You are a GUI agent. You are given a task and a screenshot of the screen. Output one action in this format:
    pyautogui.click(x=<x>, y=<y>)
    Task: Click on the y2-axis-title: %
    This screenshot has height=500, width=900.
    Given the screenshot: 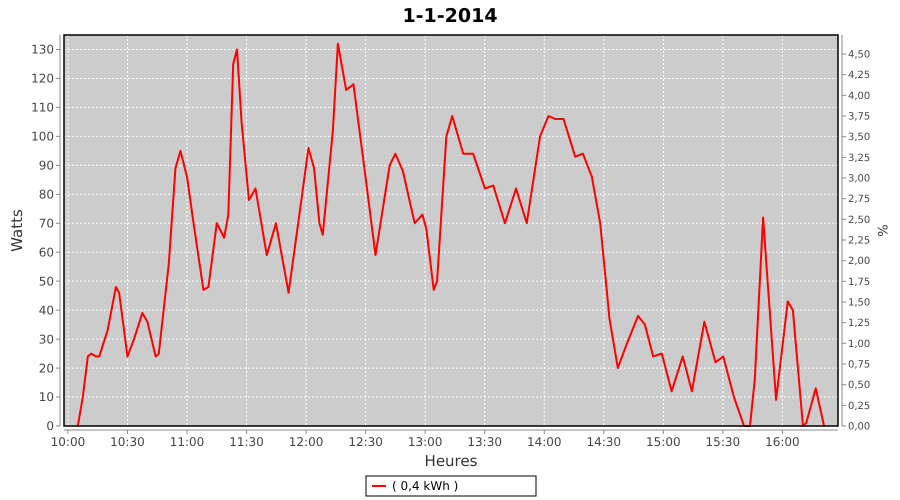 What is the action you would take?
    pyautogui.click(x=881, y=230)
    